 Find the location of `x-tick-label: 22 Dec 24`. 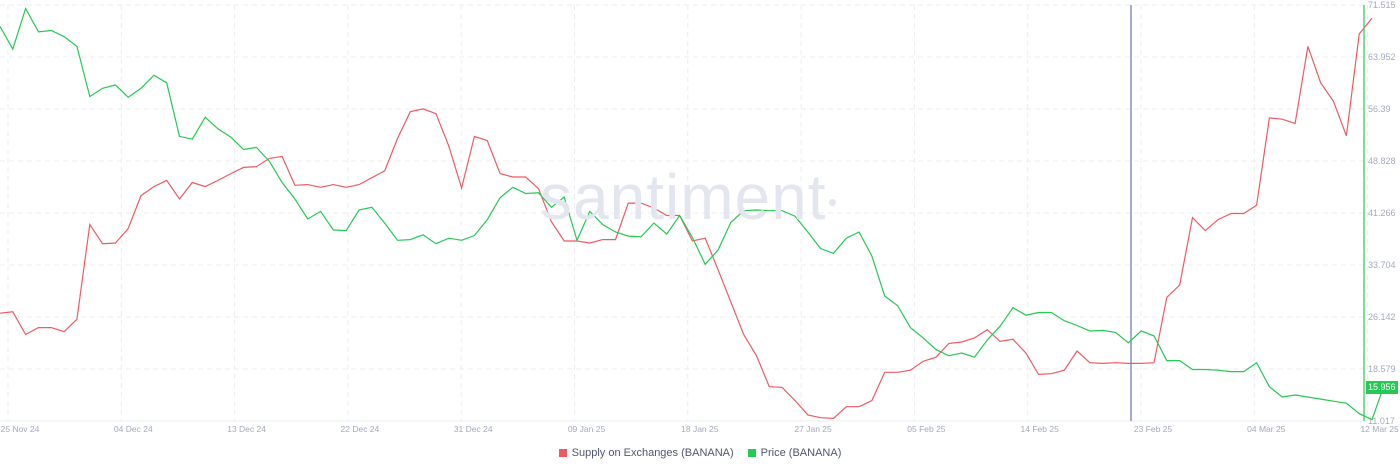

x-tick-label: 22 Dec 24 is located at coordinates (360, 429).